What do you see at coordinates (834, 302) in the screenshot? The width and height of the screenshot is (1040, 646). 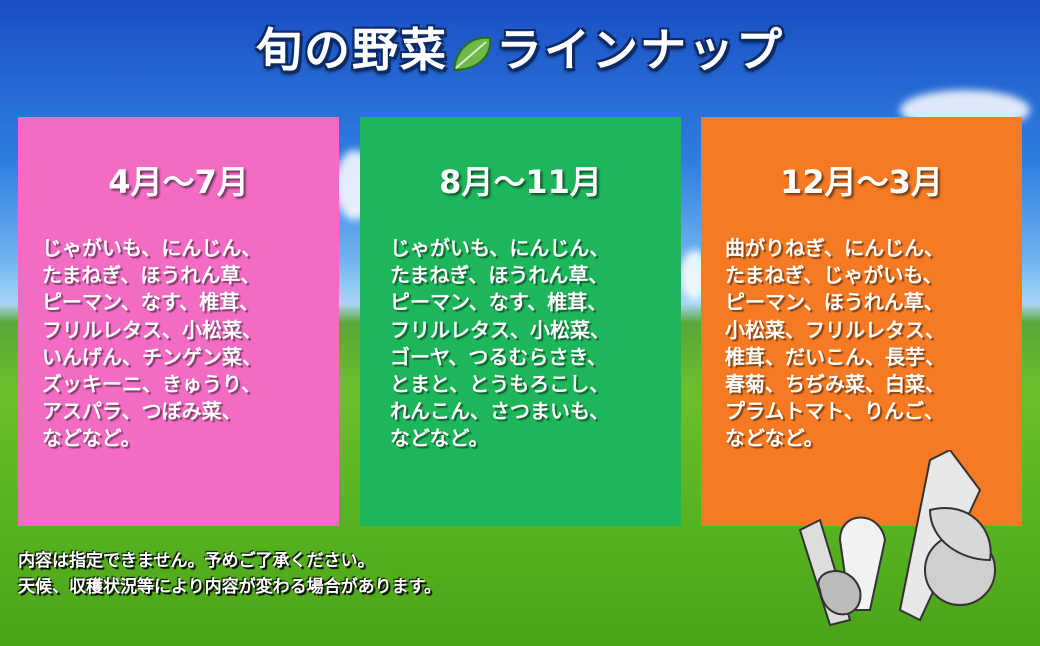 I see `list-line: ピーマン、ほうれん草、` at bounding box center [834, 302].